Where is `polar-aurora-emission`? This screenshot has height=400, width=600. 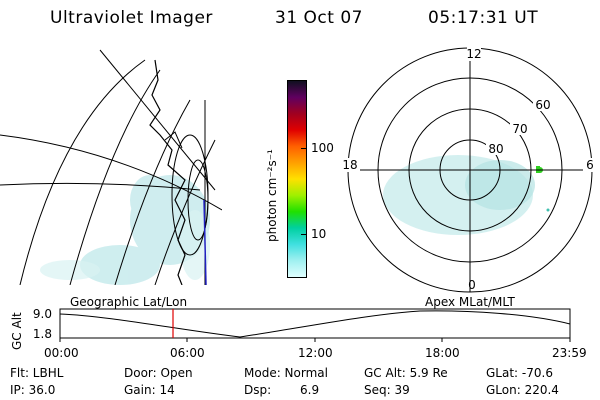
polar-aurora-emission is located at coordinates (466, 195).